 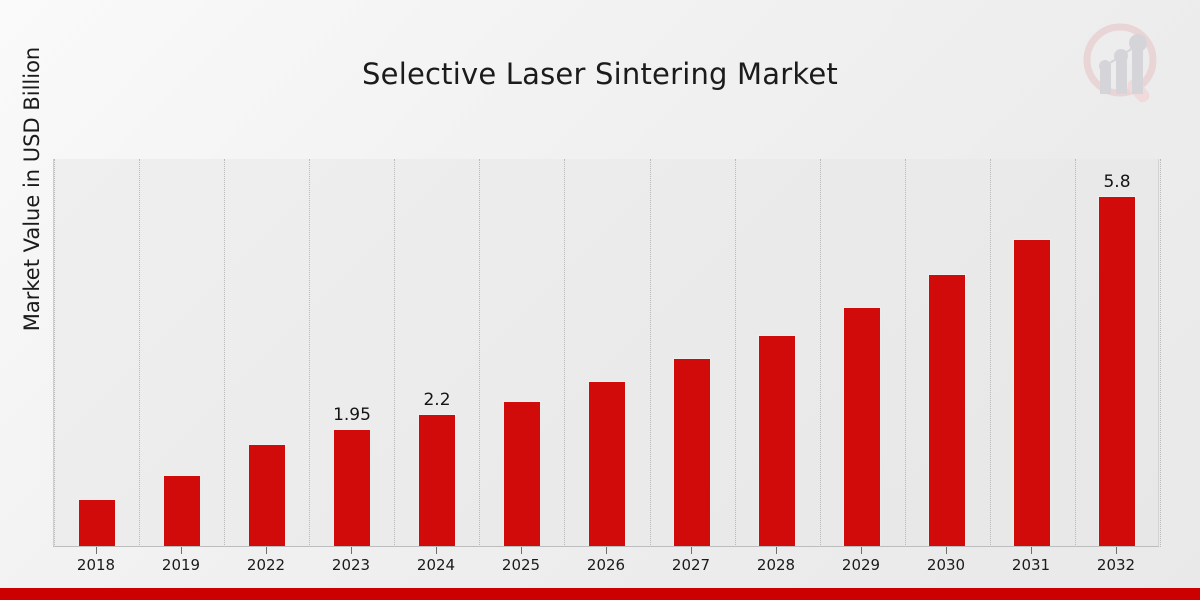 I want to click on x-tick-2032, so click(x=1116, y=550).